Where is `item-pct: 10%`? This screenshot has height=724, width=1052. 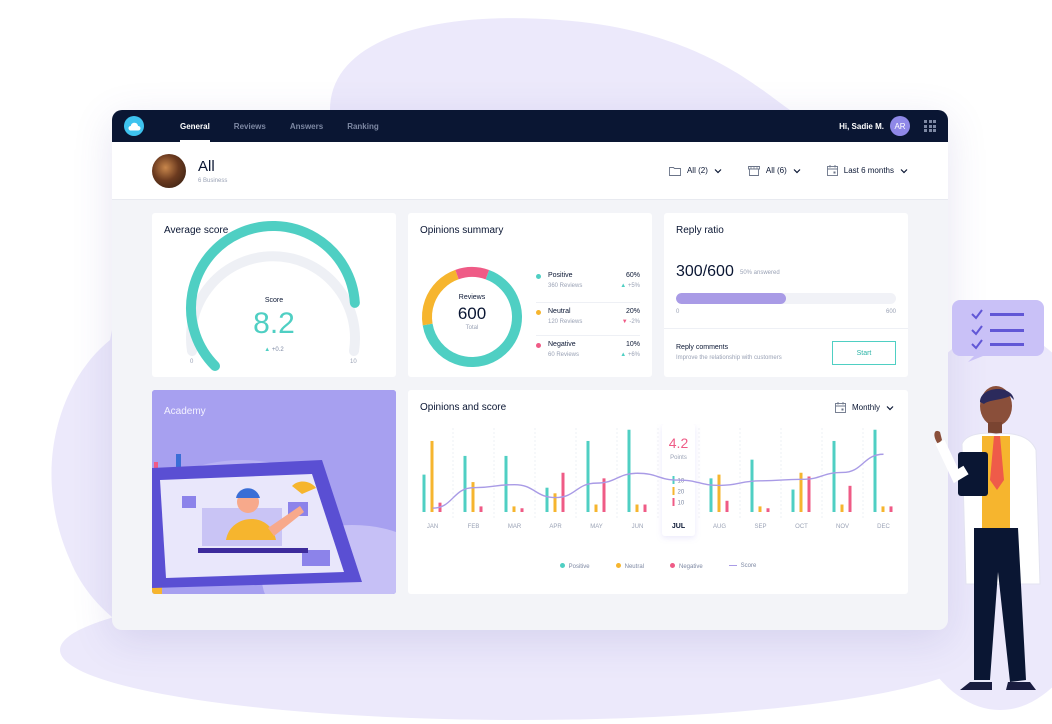
item-pct: 10% is located at coordinates (632, 344).